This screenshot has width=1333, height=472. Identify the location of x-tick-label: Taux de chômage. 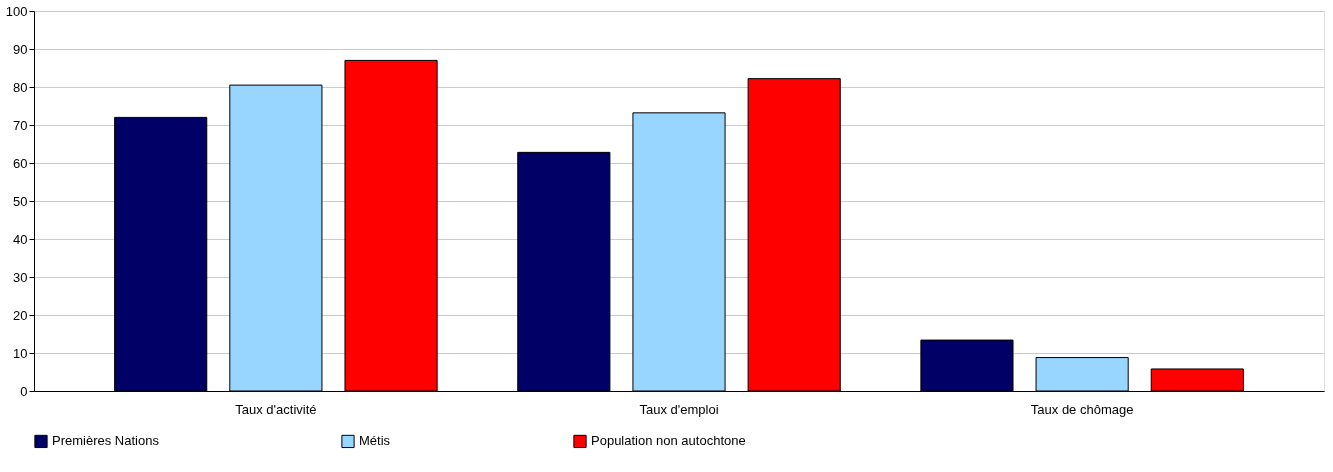
(1082, 409).